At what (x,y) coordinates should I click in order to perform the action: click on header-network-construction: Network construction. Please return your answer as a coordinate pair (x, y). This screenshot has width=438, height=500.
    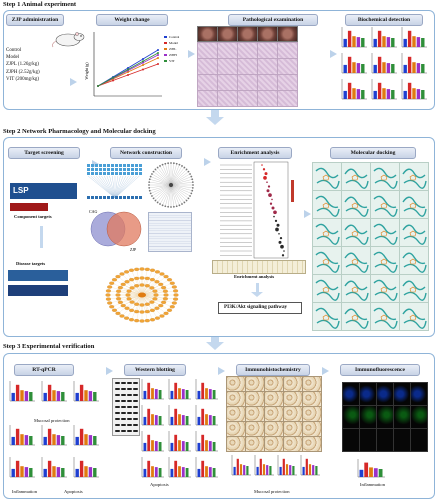
    Looking at the image, I should click on (146, 153).